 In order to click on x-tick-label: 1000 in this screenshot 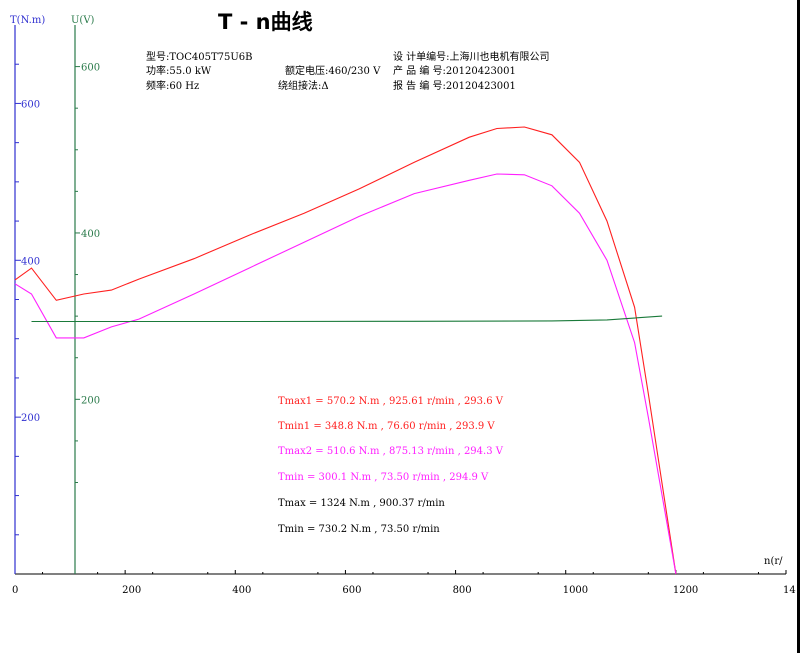, I will do `click(575, 590)`.